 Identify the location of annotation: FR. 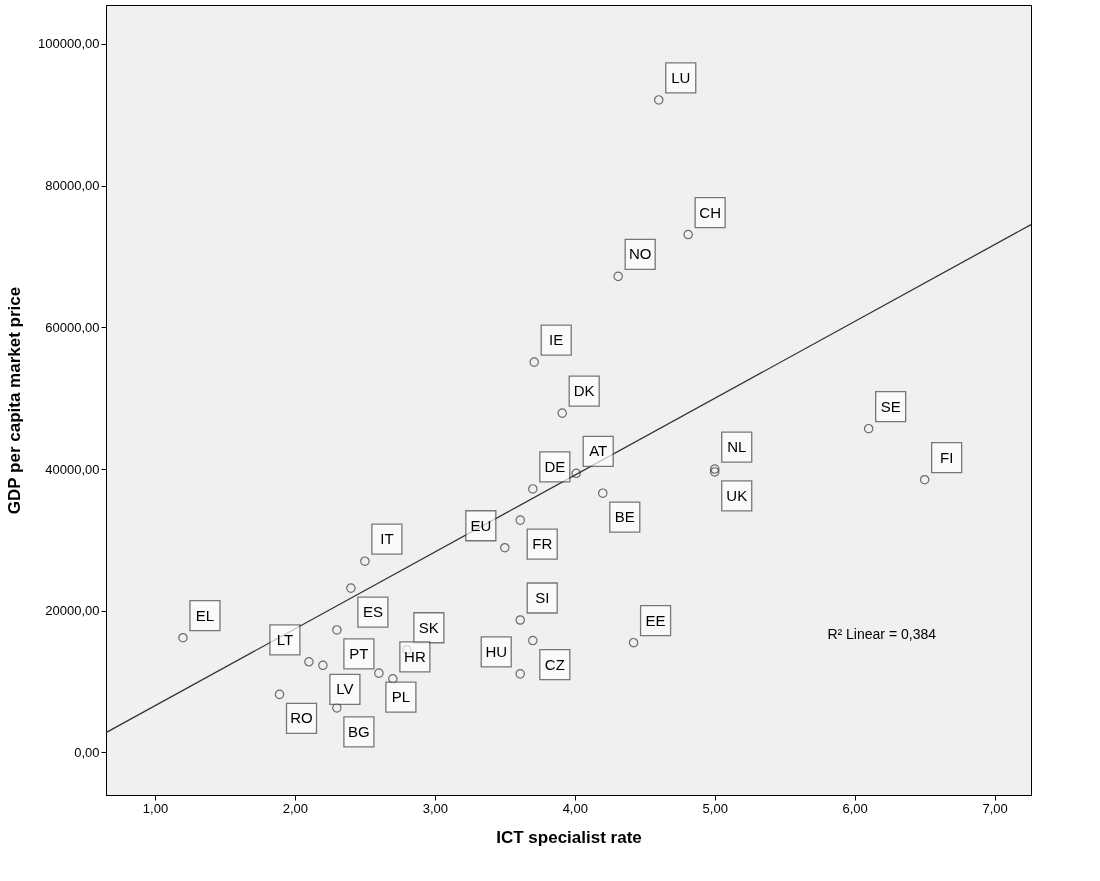
(542, 544).